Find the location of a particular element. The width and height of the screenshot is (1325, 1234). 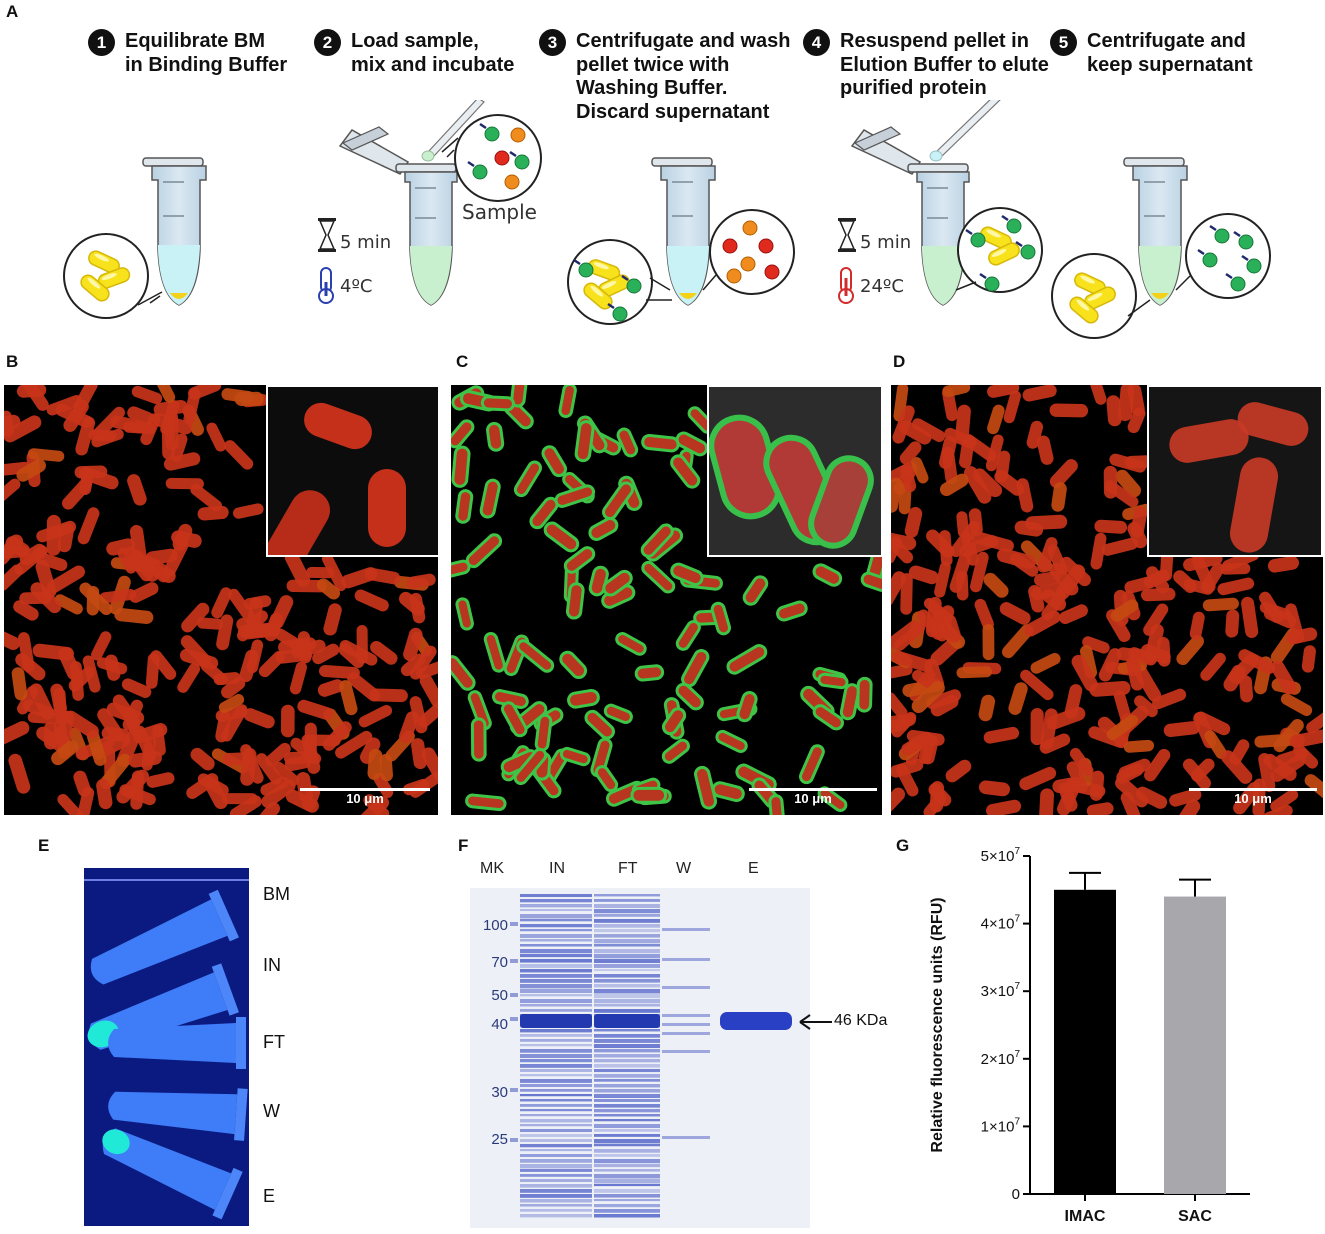

cells-d is located at coordinates (1107, 600).